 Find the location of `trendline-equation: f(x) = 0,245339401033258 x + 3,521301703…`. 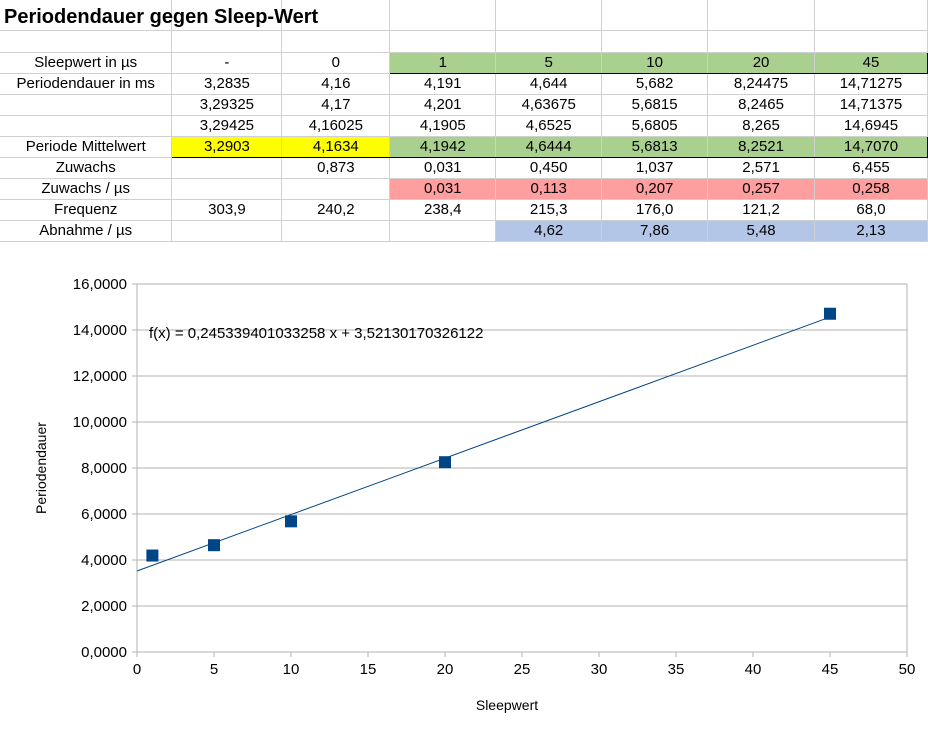

trendline-equation: f(x) = 0,245339401033258 x + 3,521301703… is located at coordinates (316, 333).